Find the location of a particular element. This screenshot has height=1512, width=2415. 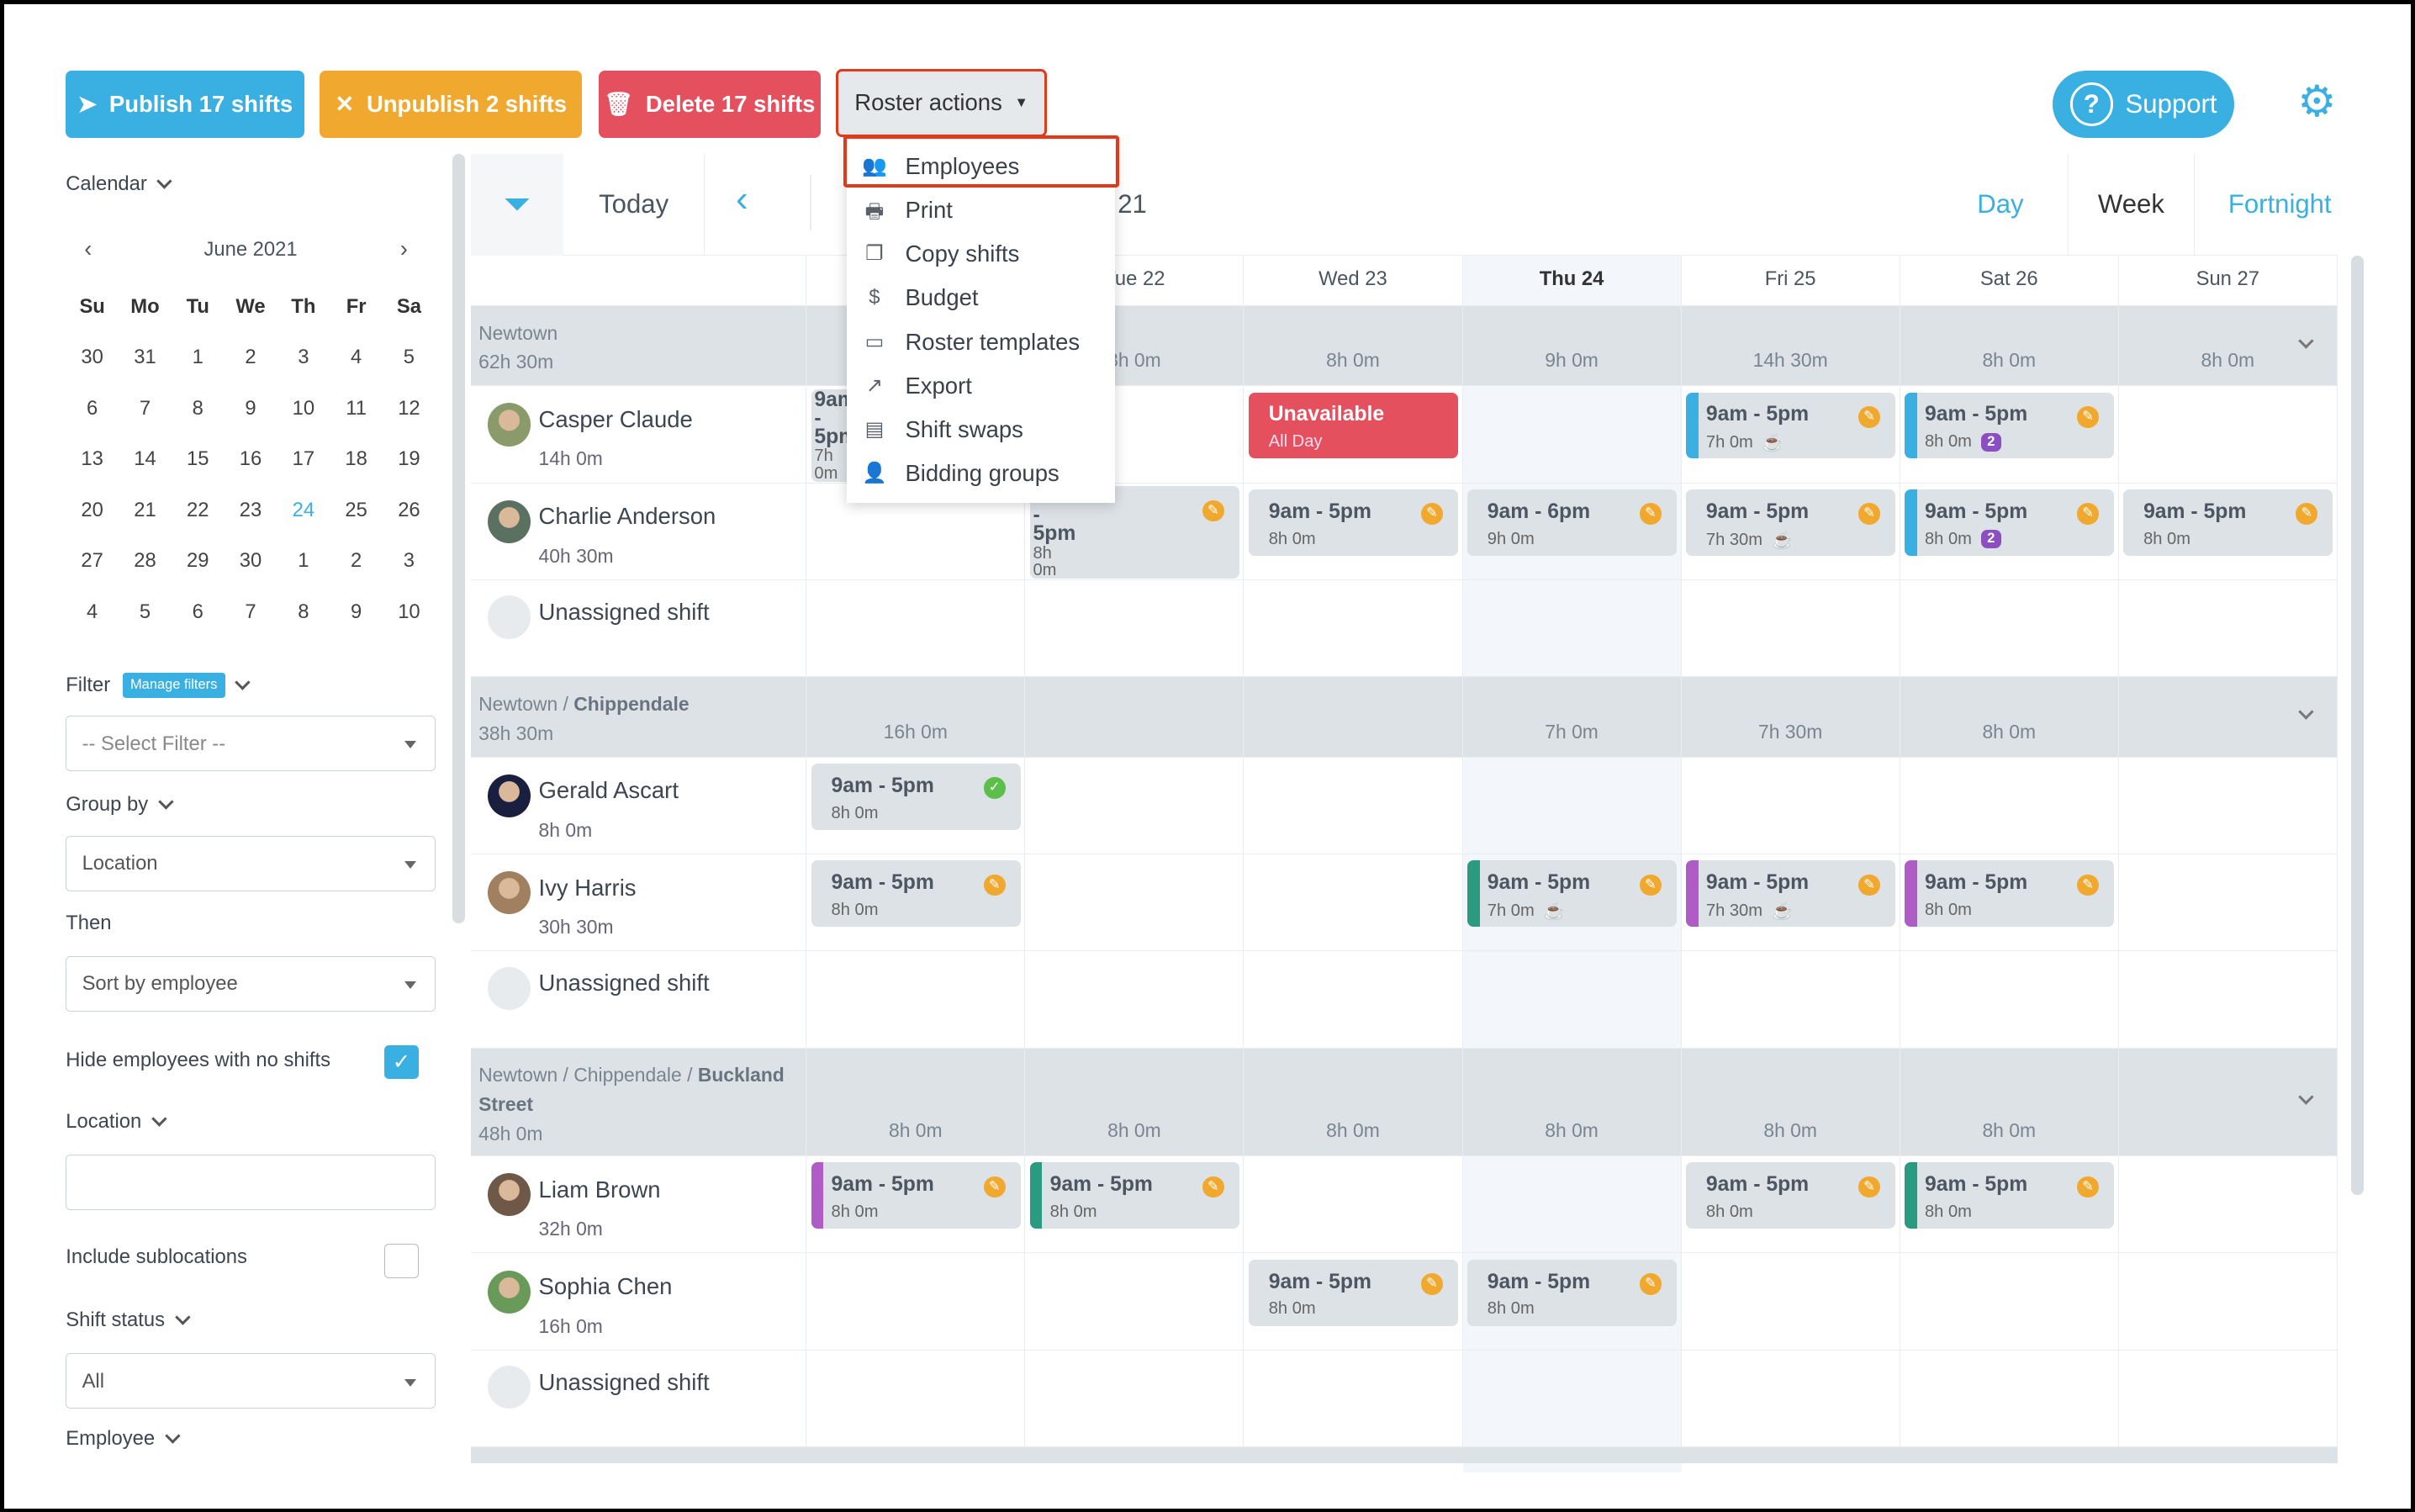

menu-item-roster-templates: ▭ Roster templates is located at coordinates (981, 341).